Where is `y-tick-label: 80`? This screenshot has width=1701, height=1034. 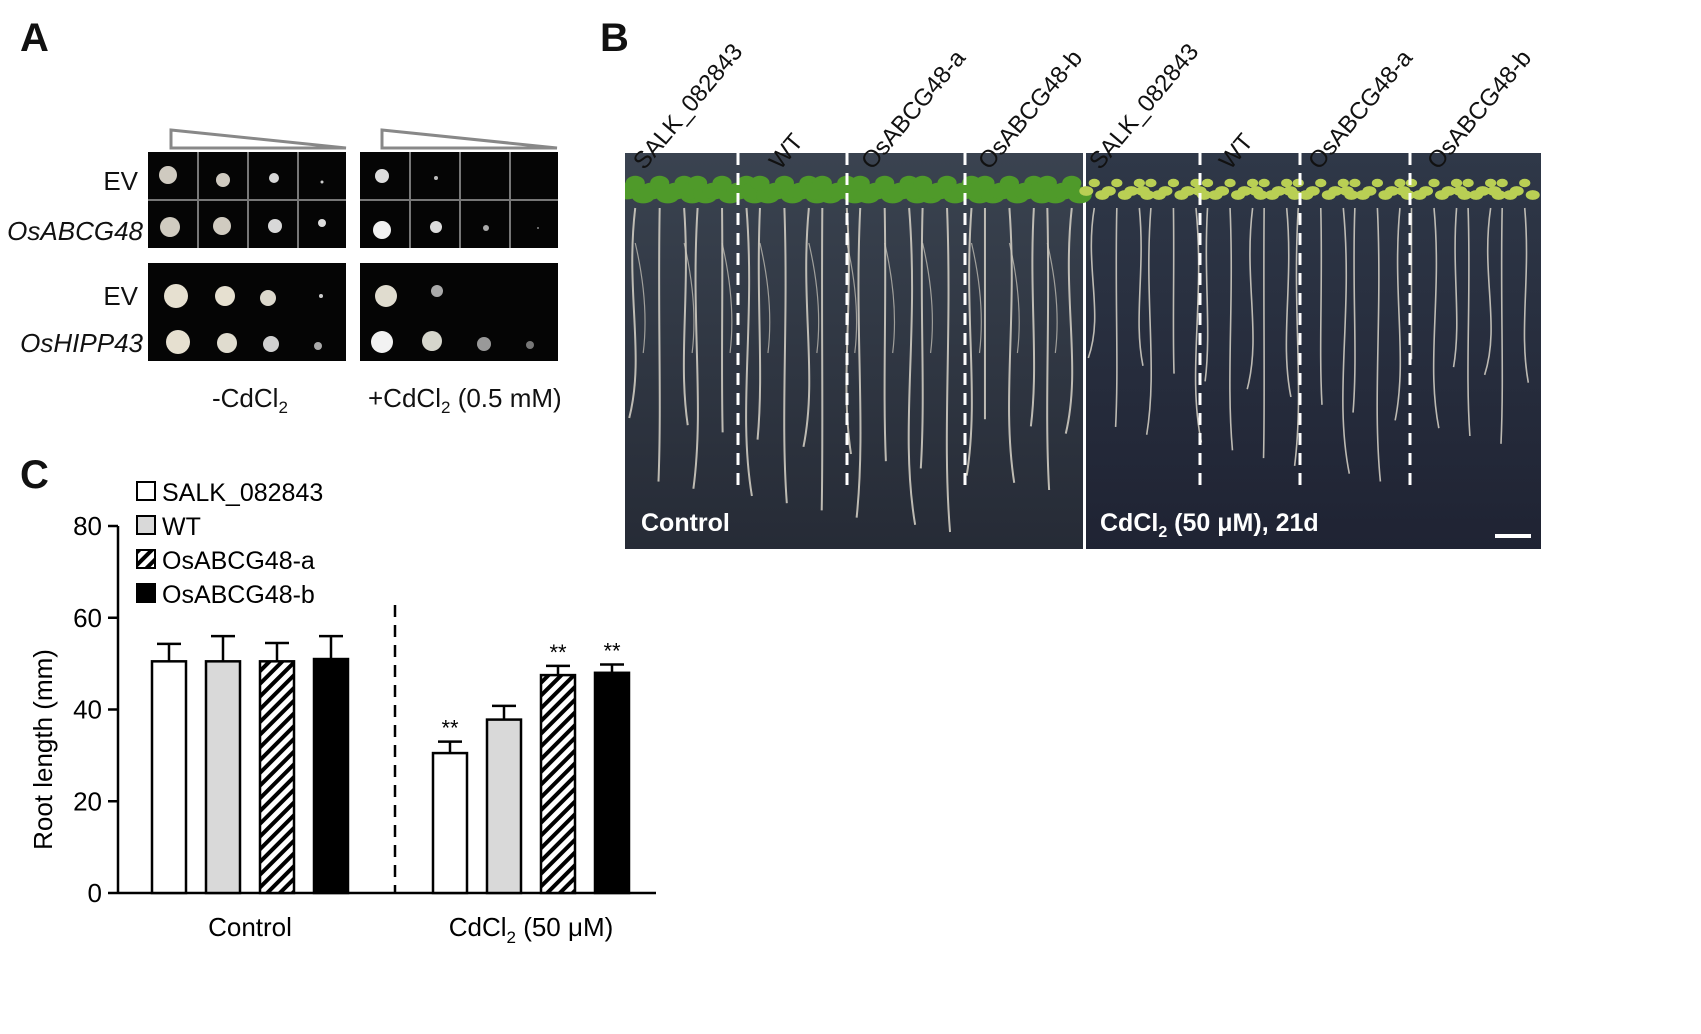 y-tick-label: 80 is located at coordinates (87, 526).